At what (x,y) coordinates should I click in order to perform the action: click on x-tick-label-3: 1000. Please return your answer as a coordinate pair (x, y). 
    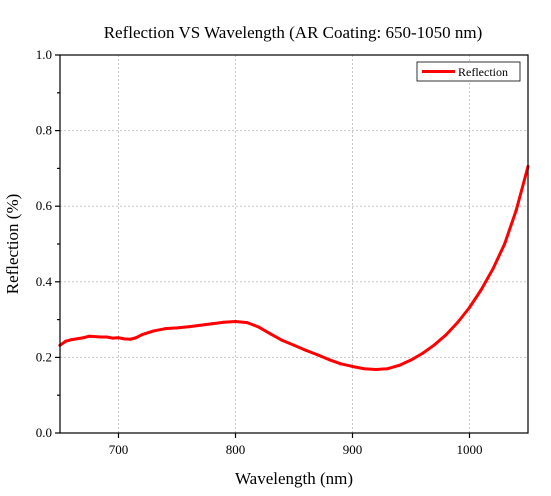
    Looking at the image, I should click on (470, 449).